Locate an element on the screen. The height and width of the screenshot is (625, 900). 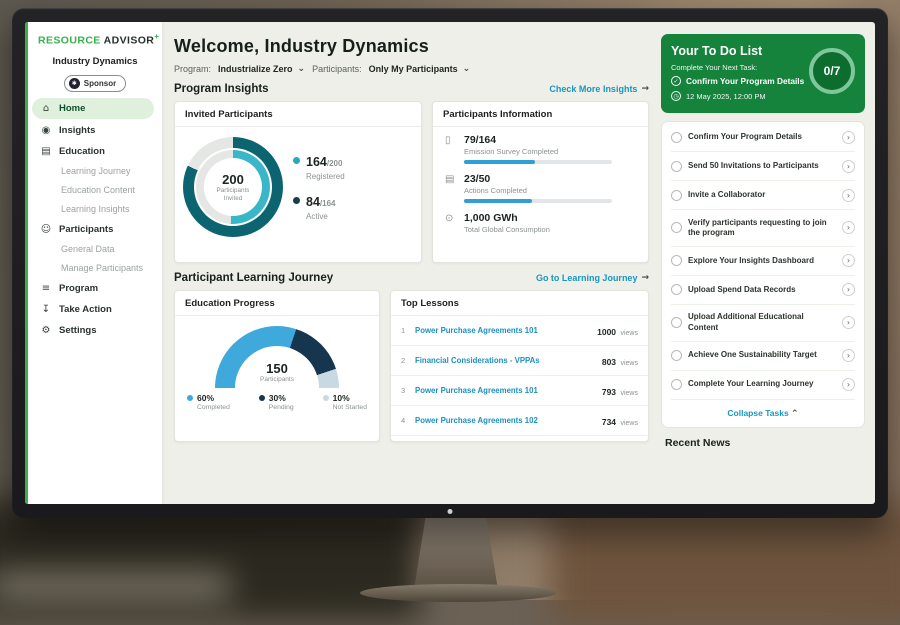
donut-center: 200 Participants Invited is located at coordinates (233, 187).